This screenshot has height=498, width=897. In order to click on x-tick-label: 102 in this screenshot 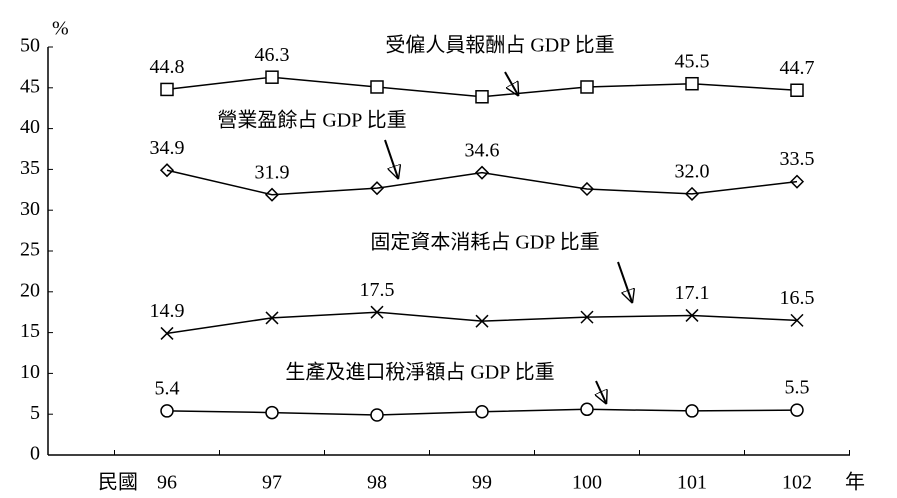, I will do `click(797, 483)`.